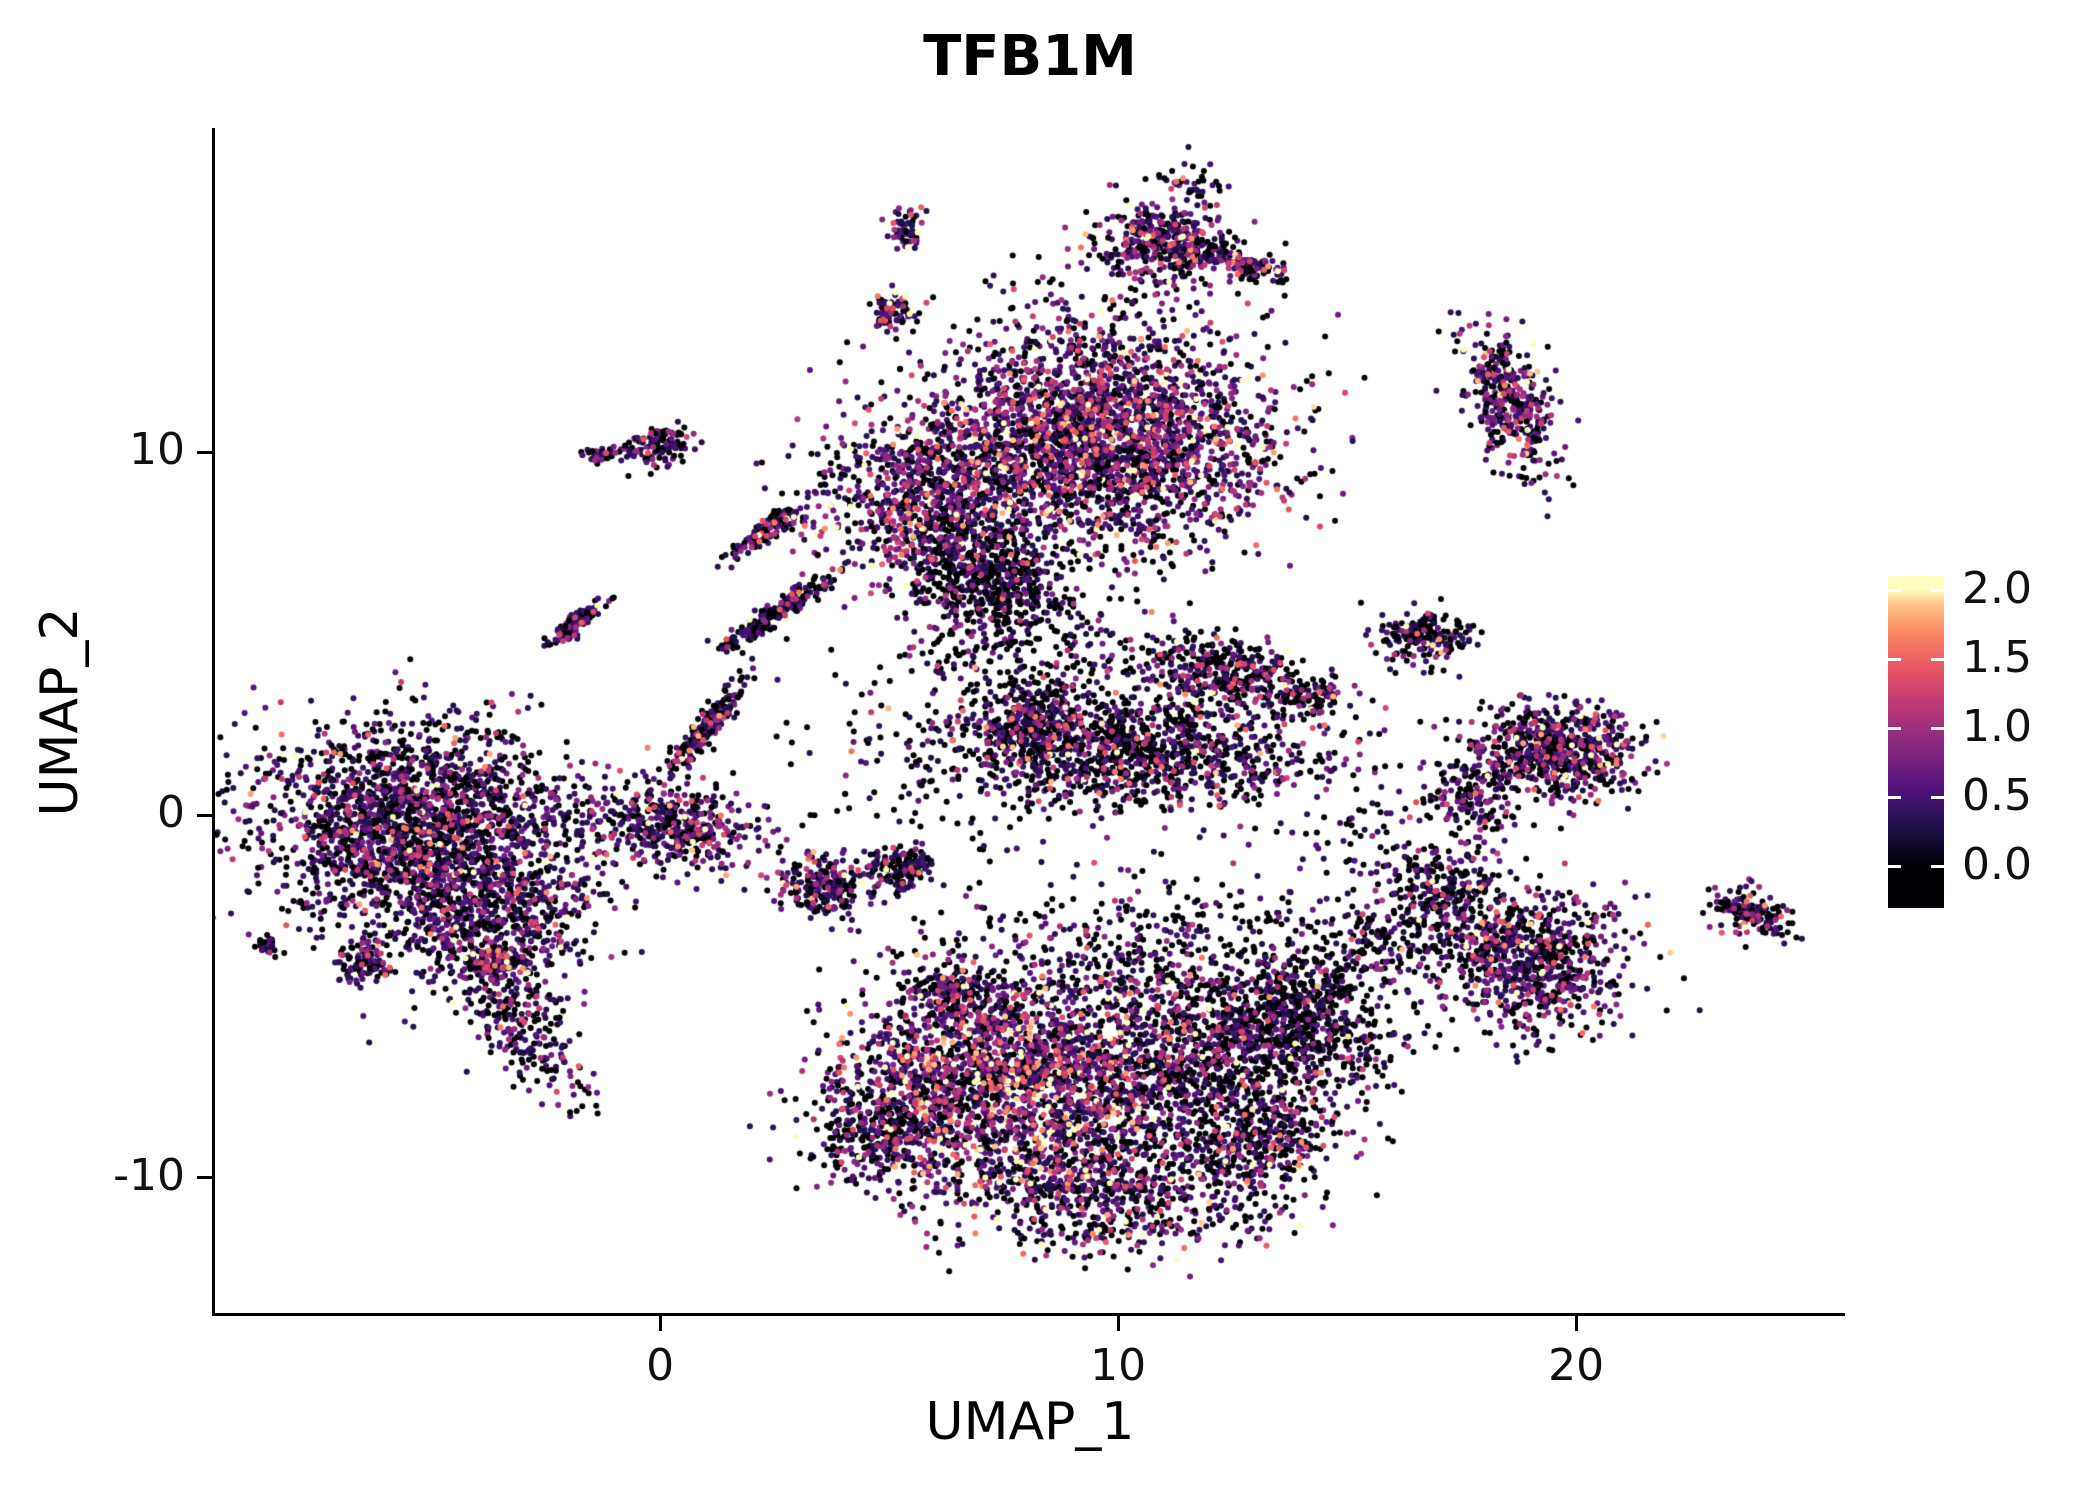 Image resolution: width=2100 pixels, height=1500 pixels. I want to click on y-axis-tick-label: 10, so click(157, 450).